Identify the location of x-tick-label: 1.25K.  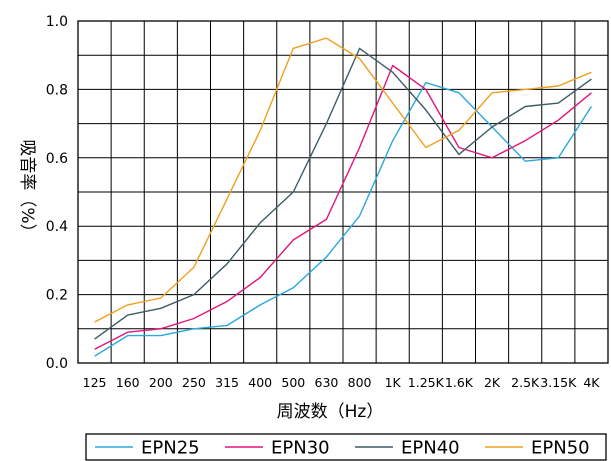
(426, 382).